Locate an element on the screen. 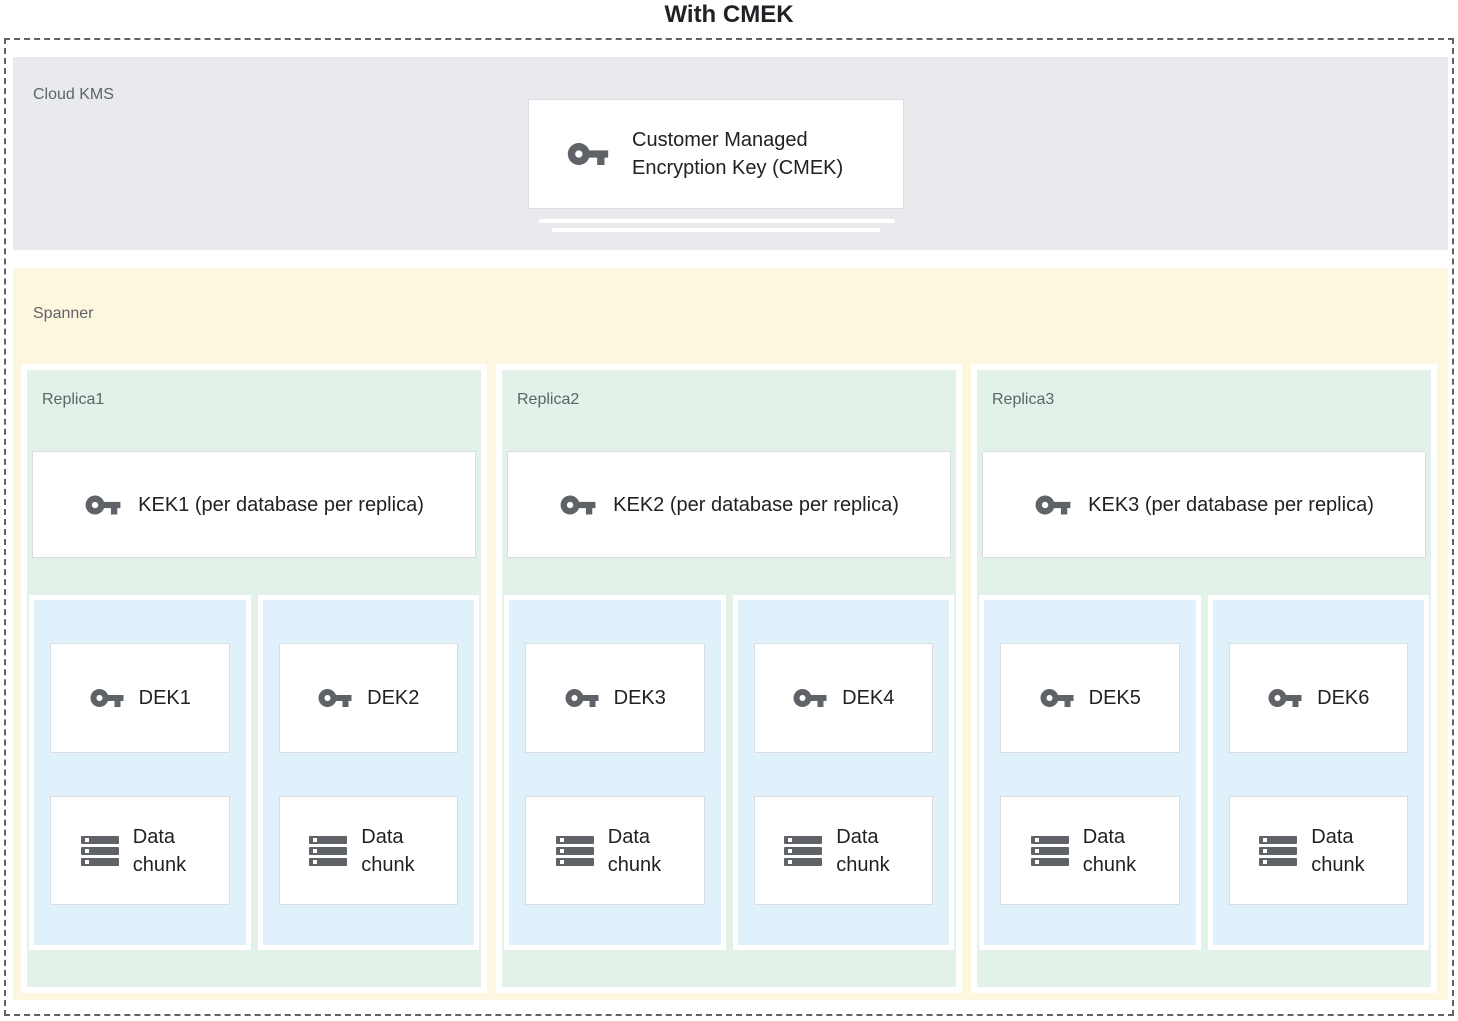 This screenshot has width=1458, height=1021. dek-4-label: DEK4 is located at coordinates (868, 698).